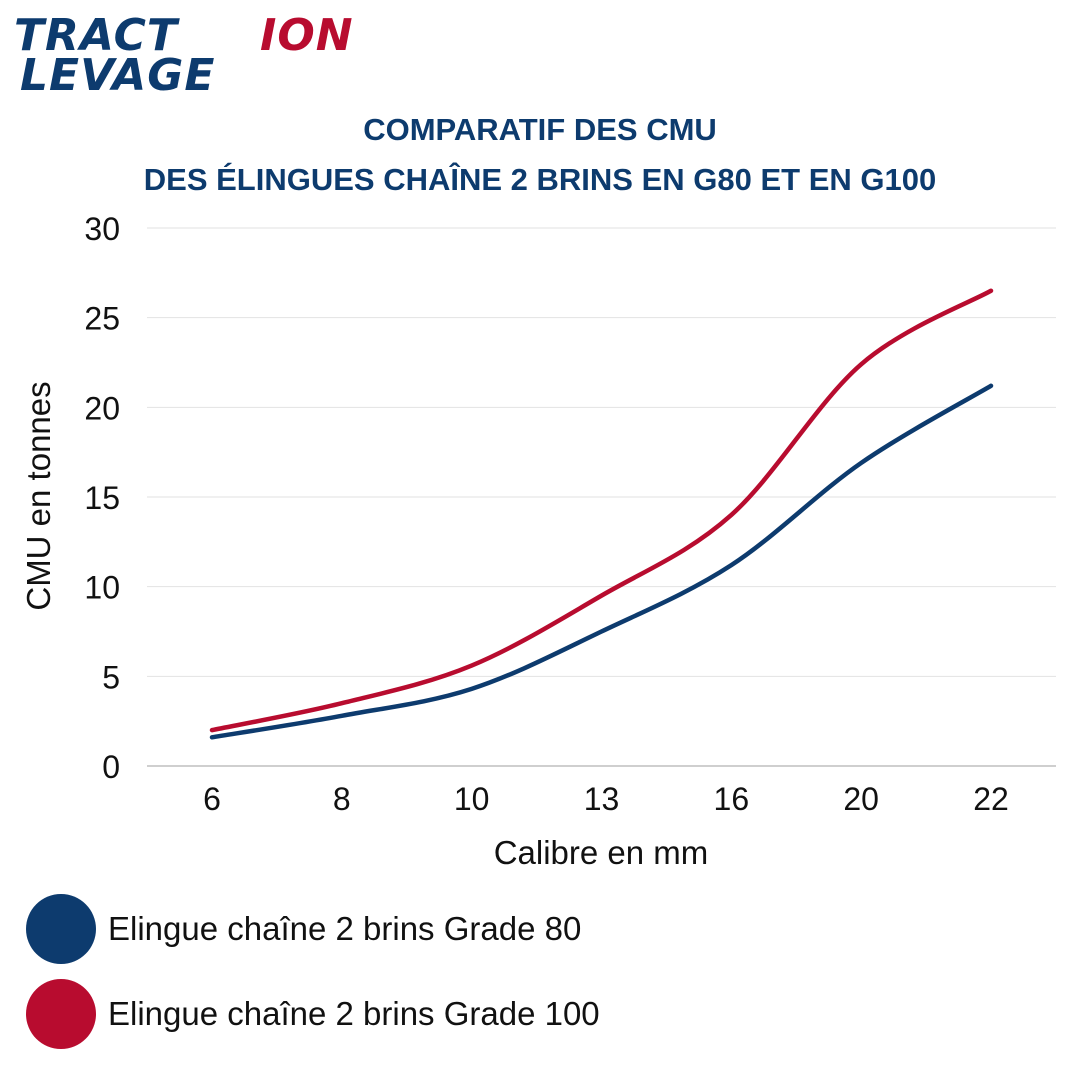  I want to click on legend-item-grade-80: Elingue chaîne 2 brins Grade 80, so click(366, 929).